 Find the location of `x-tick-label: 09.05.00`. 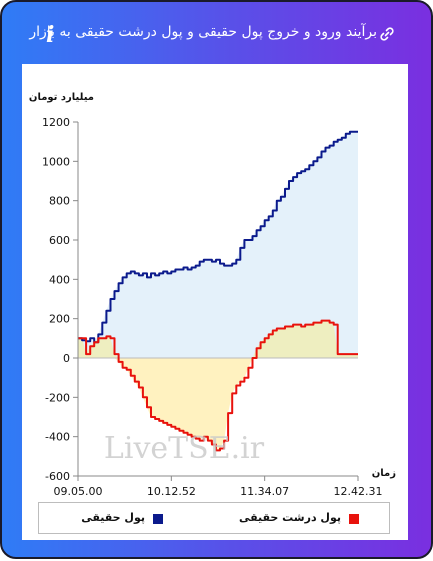

x-tick-label: 09.05.00 is located at coordinates (78, 491).